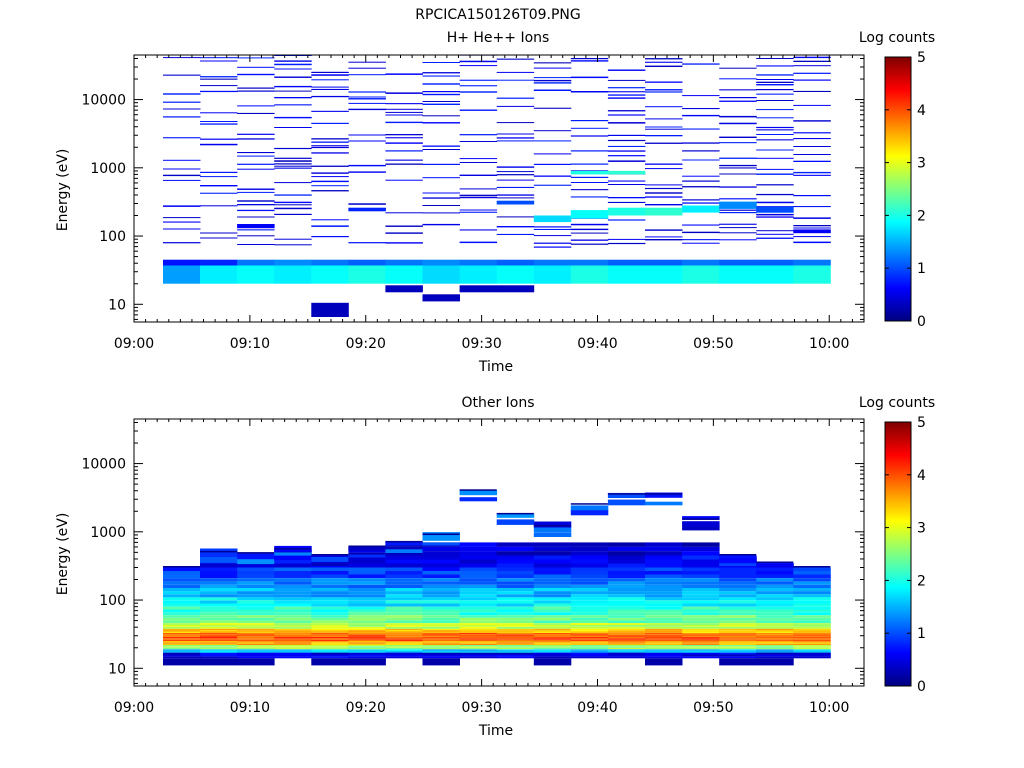 The height and width of the screenshot is (768, 1024). I want to click on x-tick-label: 10:00, so click(829, 344).